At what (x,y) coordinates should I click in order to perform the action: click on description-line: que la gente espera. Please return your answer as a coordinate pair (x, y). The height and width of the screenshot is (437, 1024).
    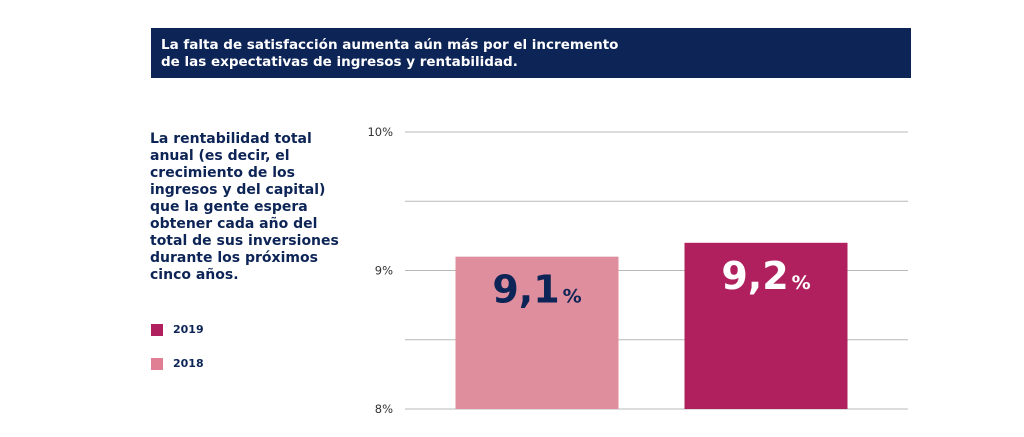
    Looking at the image, I should click on (229, 207).